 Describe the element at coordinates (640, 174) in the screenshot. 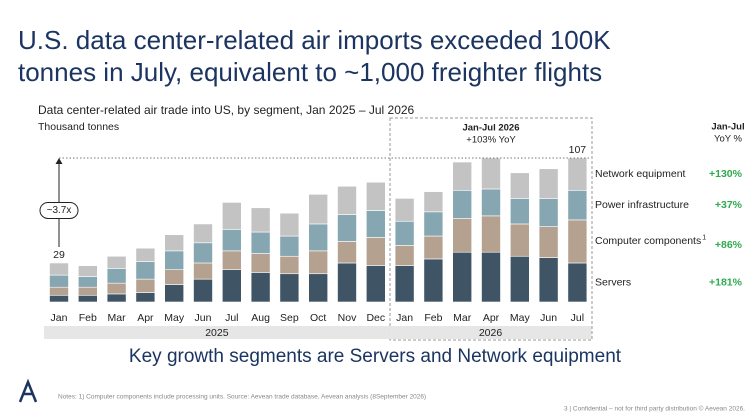

I see `legend-label: Network equipment` at that location.